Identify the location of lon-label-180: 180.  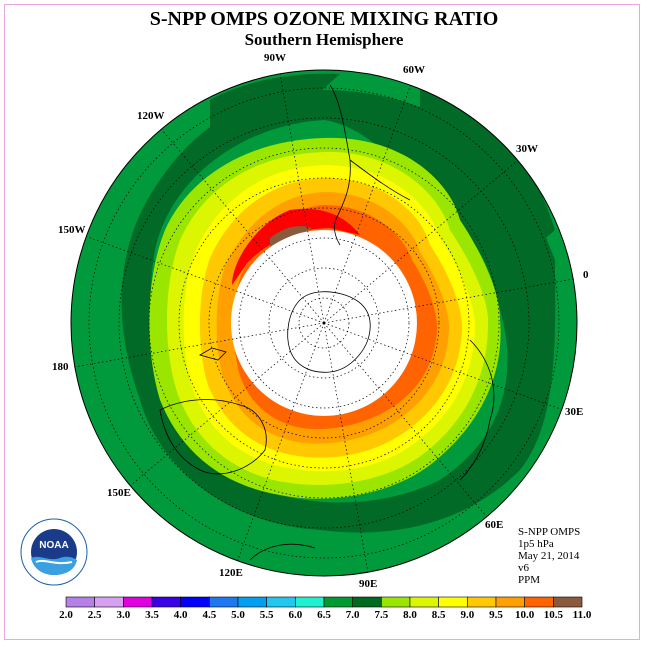
(60, 367).